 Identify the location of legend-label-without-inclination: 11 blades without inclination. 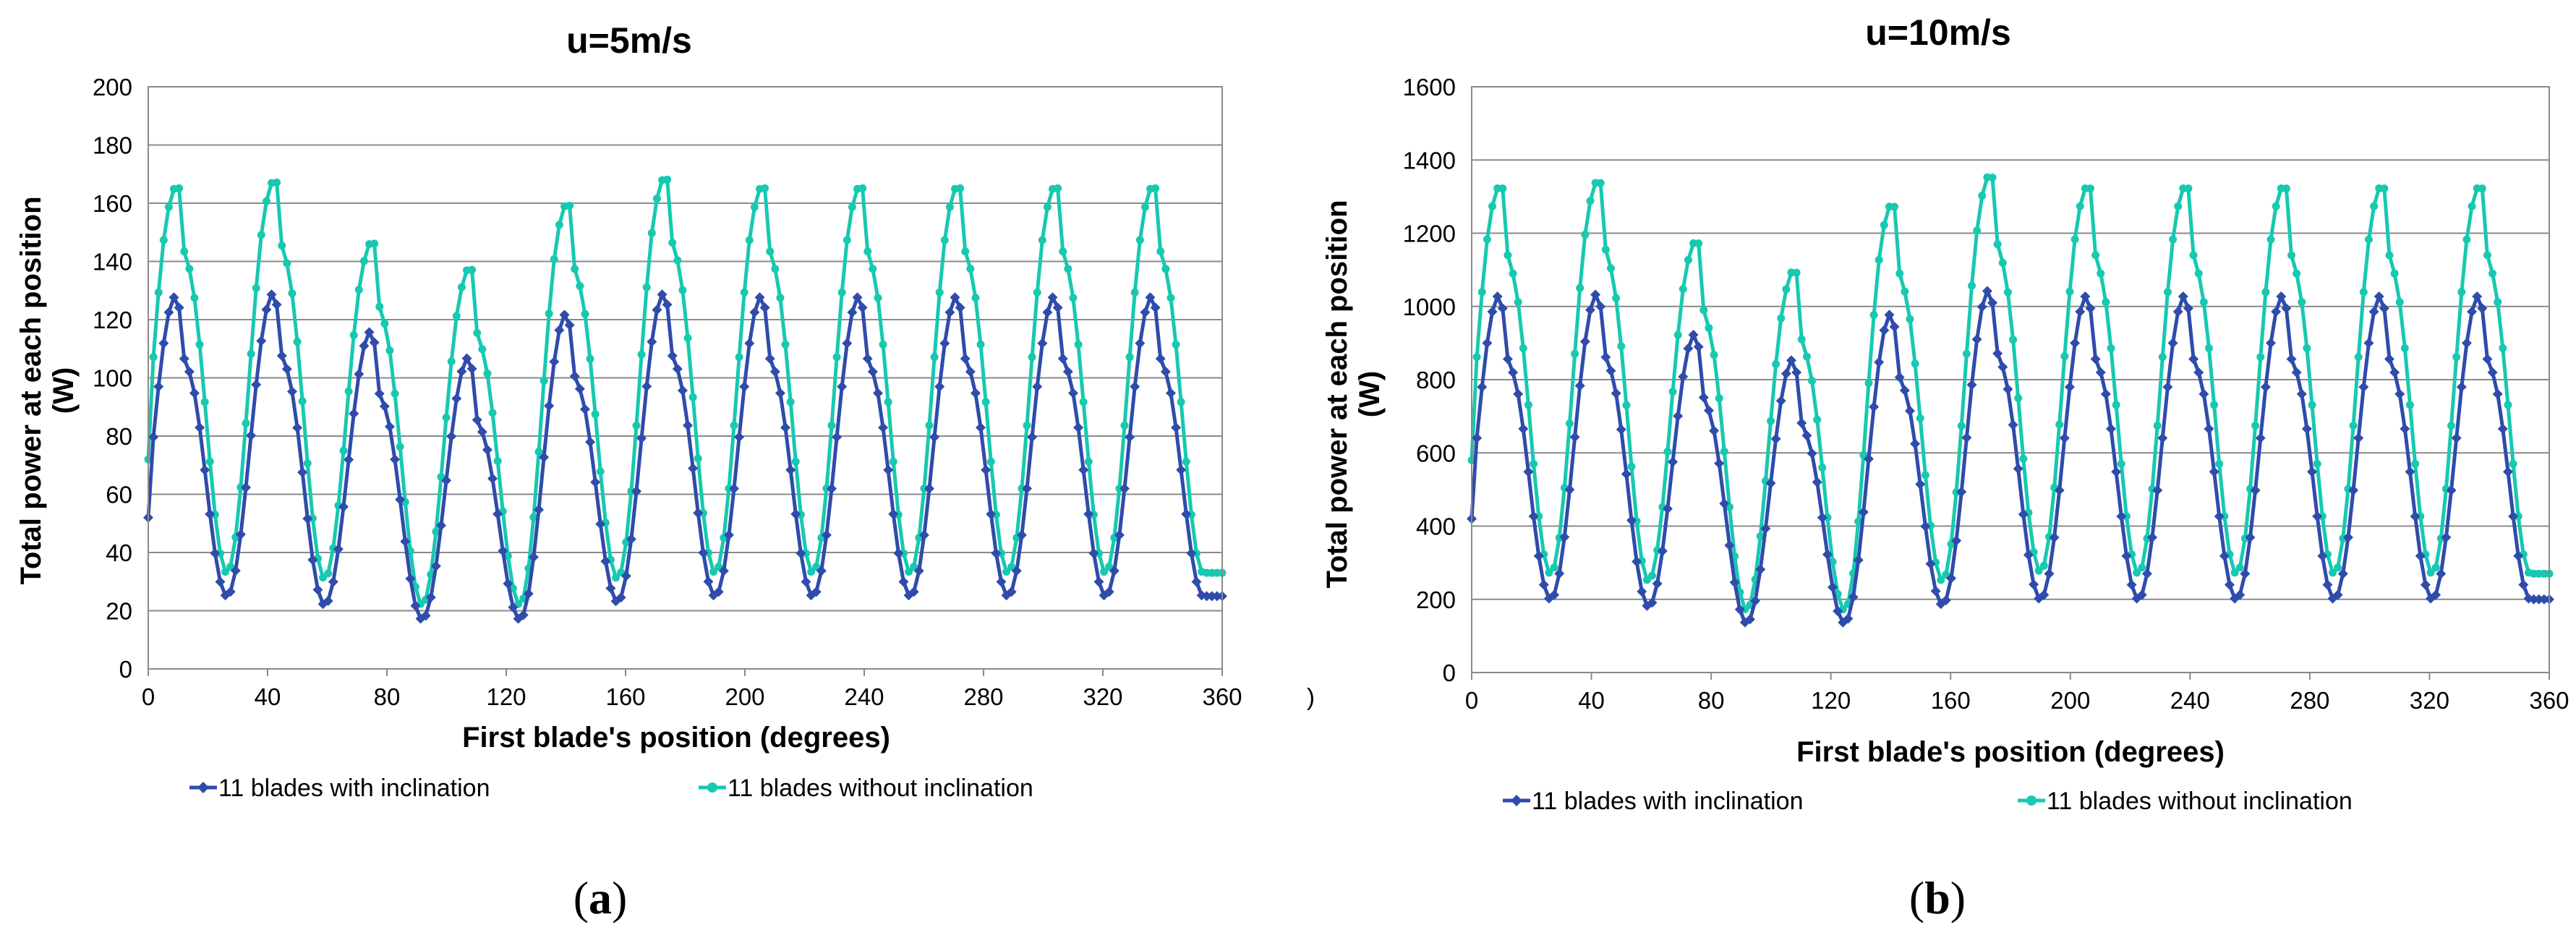
(881, 788).